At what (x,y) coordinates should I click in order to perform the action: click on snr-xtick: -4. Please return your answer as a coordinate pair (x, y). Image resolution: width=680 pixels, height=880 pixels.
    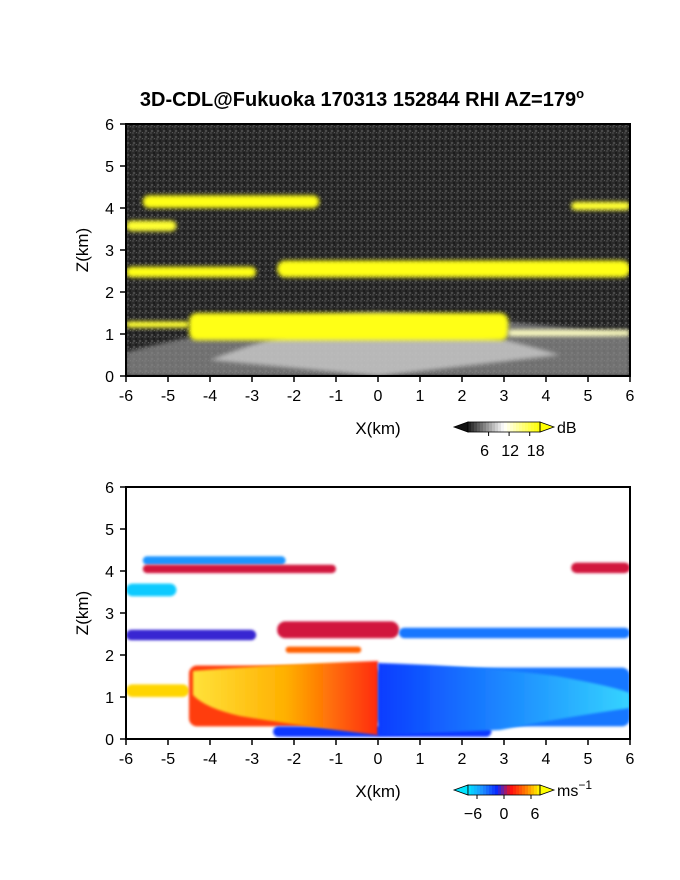
    Looking at the image, I should click on (210, 390).